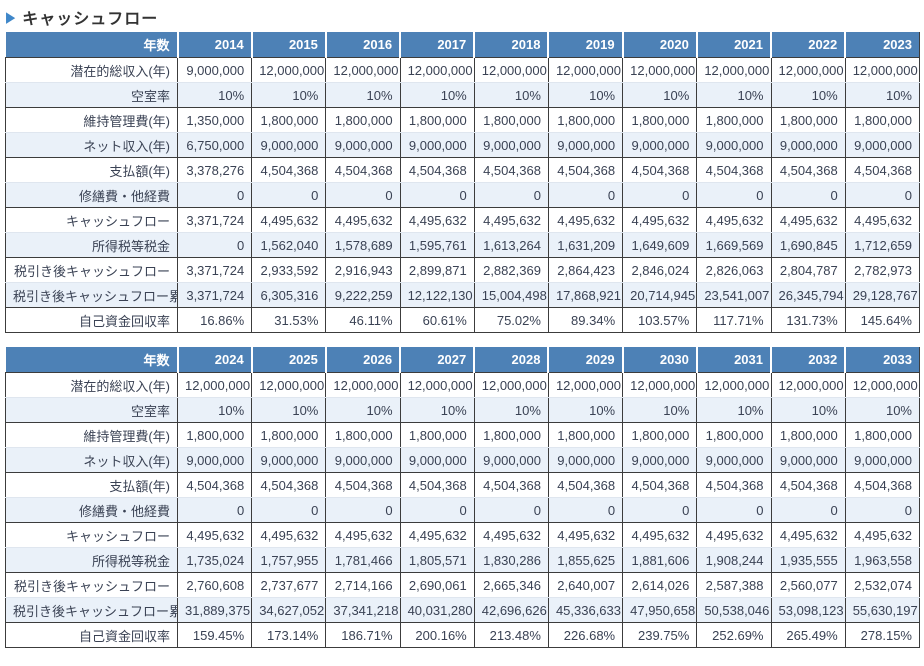 The image size is (924, 666). Describe the element at coordinates (511, 320) in the screenshot. I see `value-cell: 75.02%` at that location.